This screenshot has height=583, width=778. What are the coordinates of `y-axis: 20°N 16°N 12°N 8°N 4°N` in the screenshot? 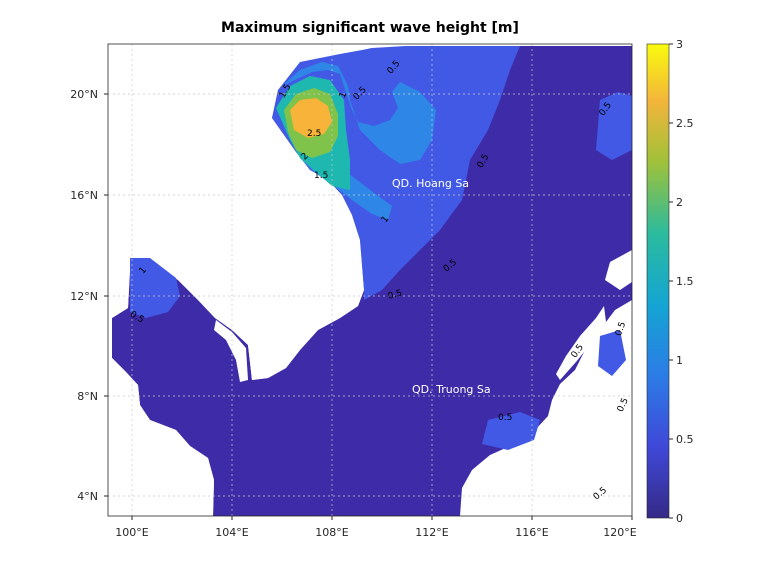 It's located at (89, 295).